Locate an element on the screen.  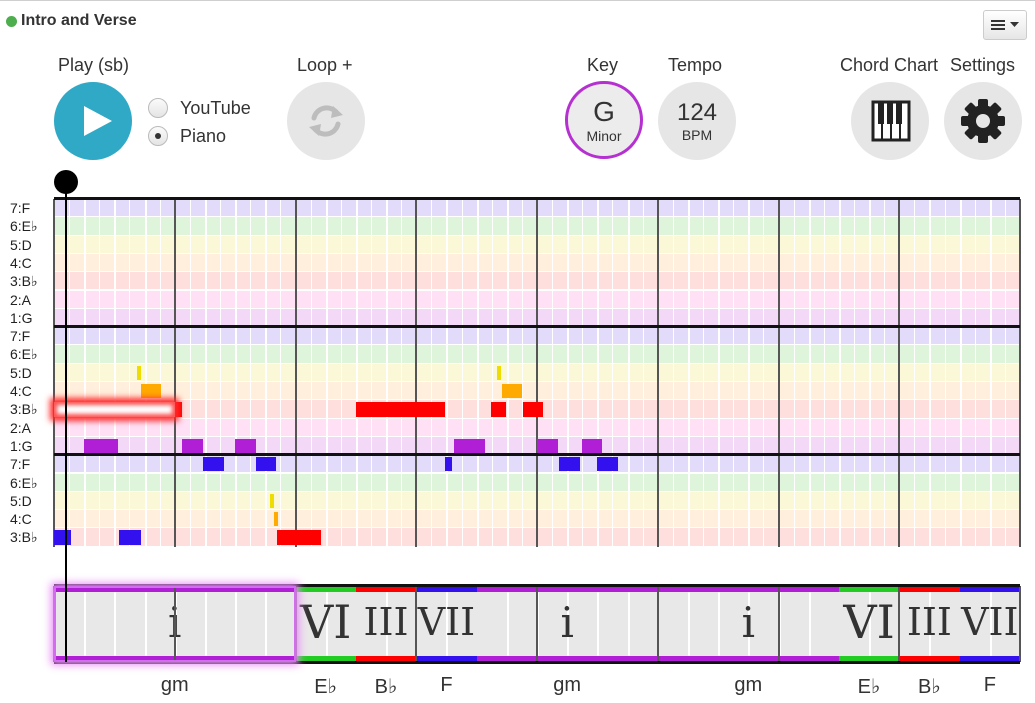
key-mode: Minor is located at coordinates (604, 136).